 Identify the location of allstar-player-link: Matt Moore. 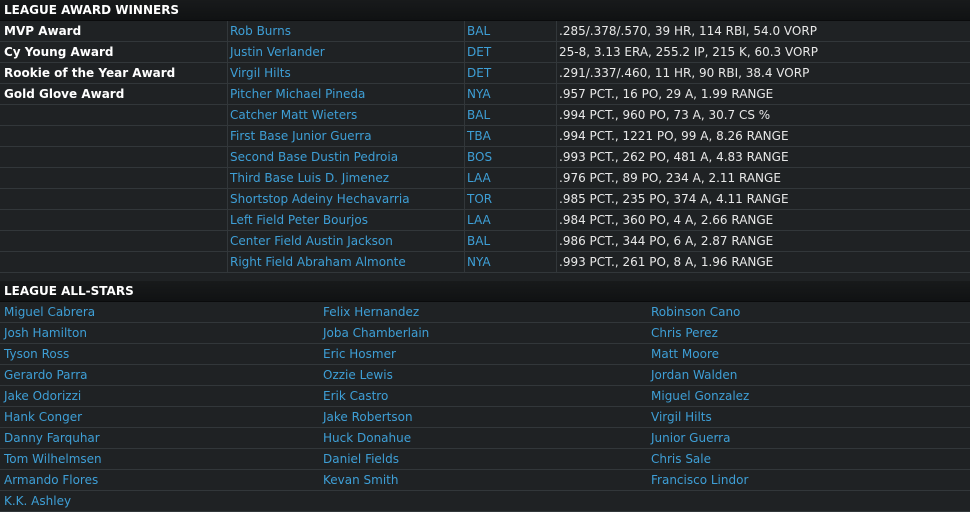
(685, 354).